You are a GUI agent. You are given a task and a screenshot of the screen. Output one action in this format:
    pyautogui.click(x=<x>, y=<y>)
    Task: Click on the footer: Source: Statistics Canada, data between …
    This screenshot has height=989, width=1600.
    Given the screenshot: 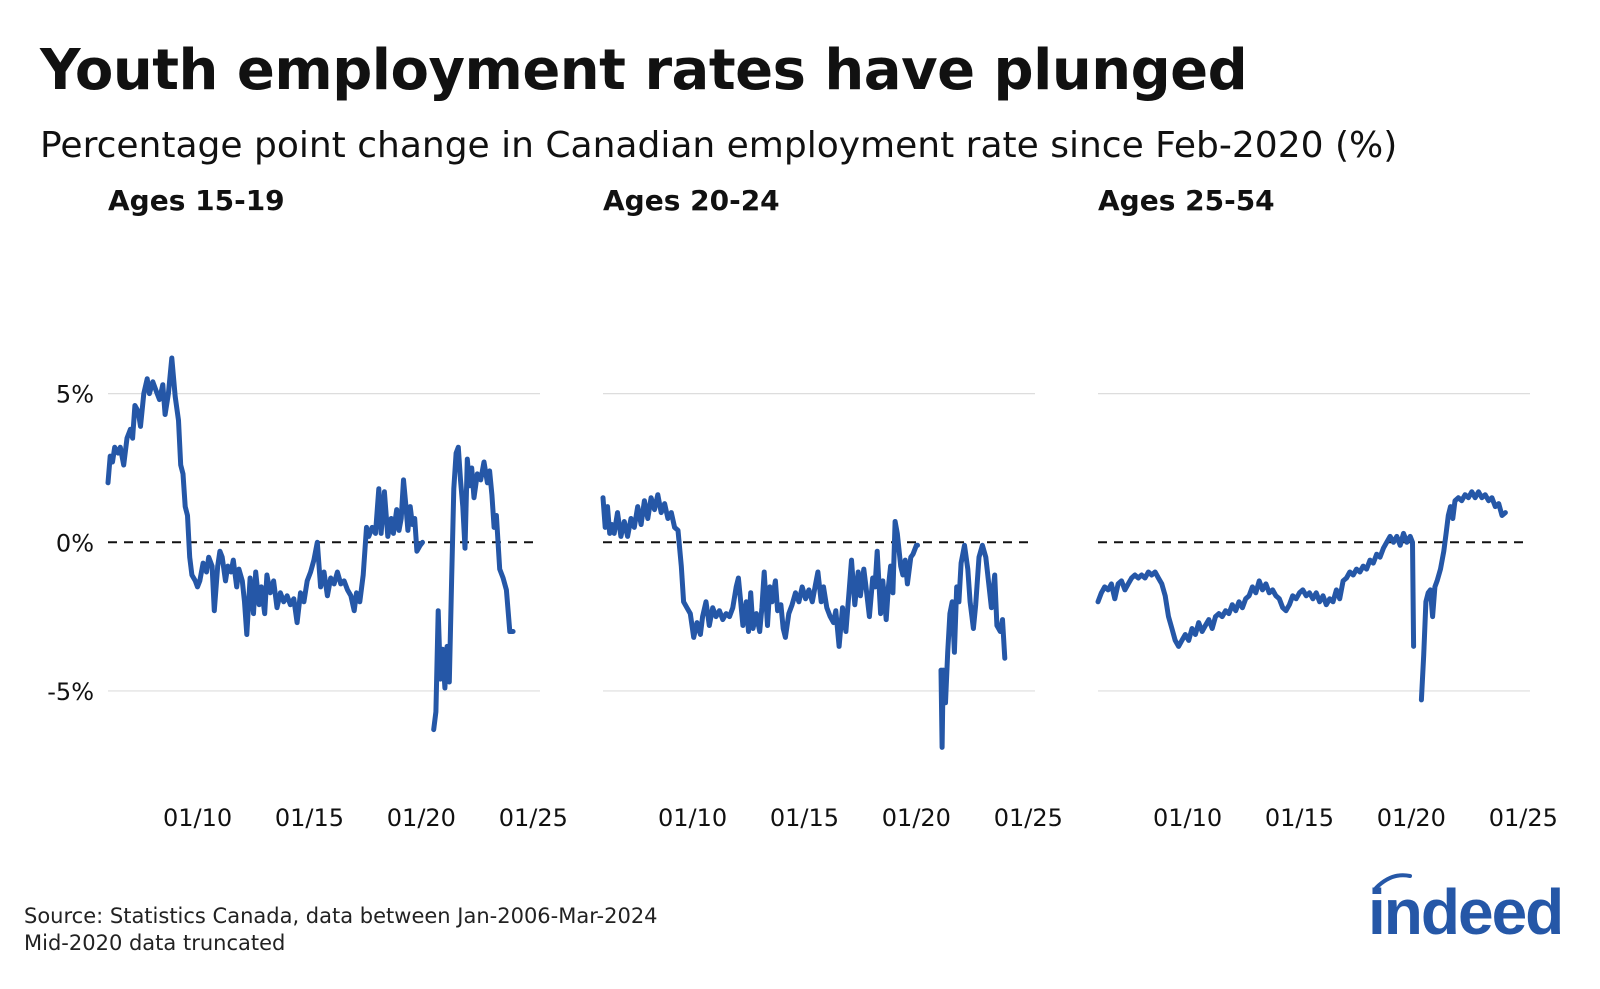 What is the action you would take?
    pyautogui.click(x=341, y=930)
    